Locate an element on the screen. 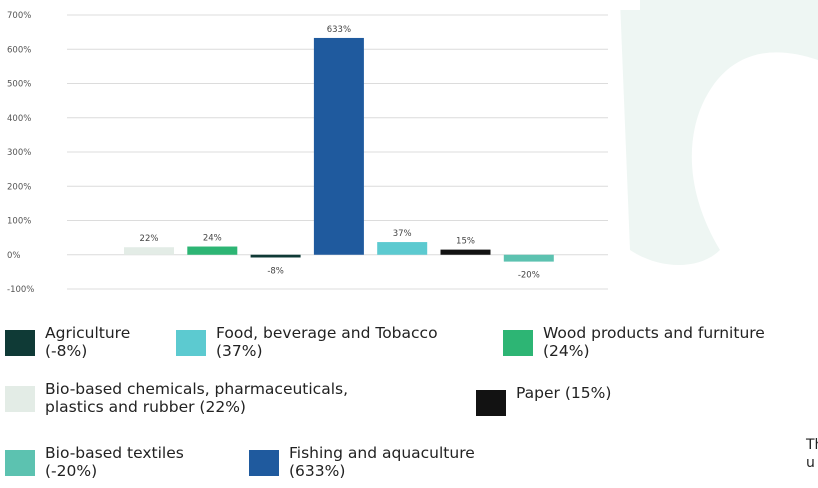 The width and height of the screenshot is (818, 488). legend-swatch-paper is located at coordinates (491, 403).